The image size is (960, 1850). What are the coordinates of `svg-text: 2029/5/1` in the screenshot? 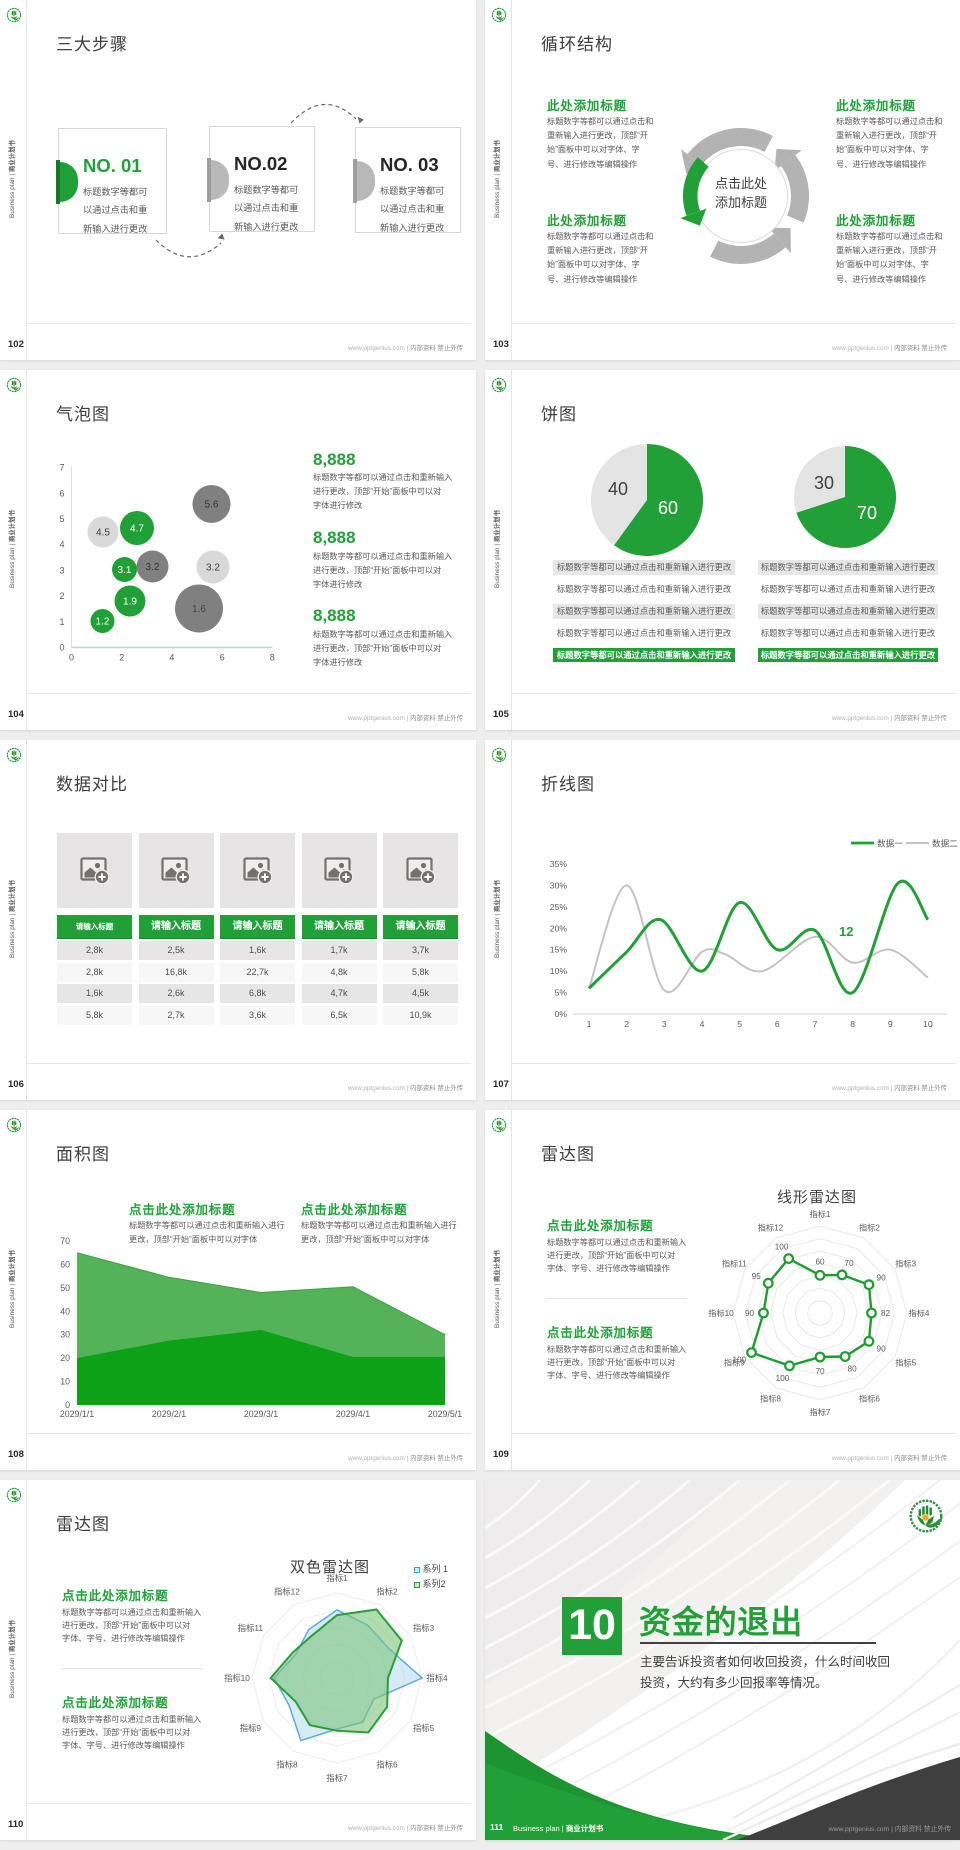 It's located at (445, 1414).